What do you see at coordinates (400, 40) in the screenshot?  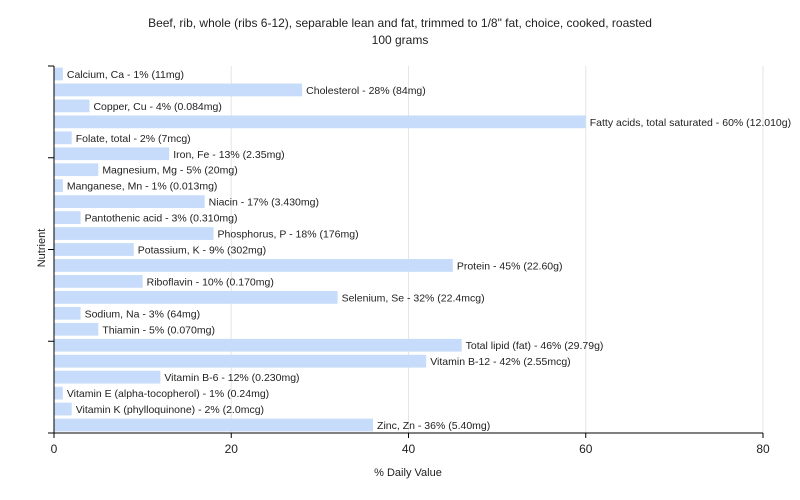 I see `chart-subtitle: 100 grams` at bounding box center [400, 40].